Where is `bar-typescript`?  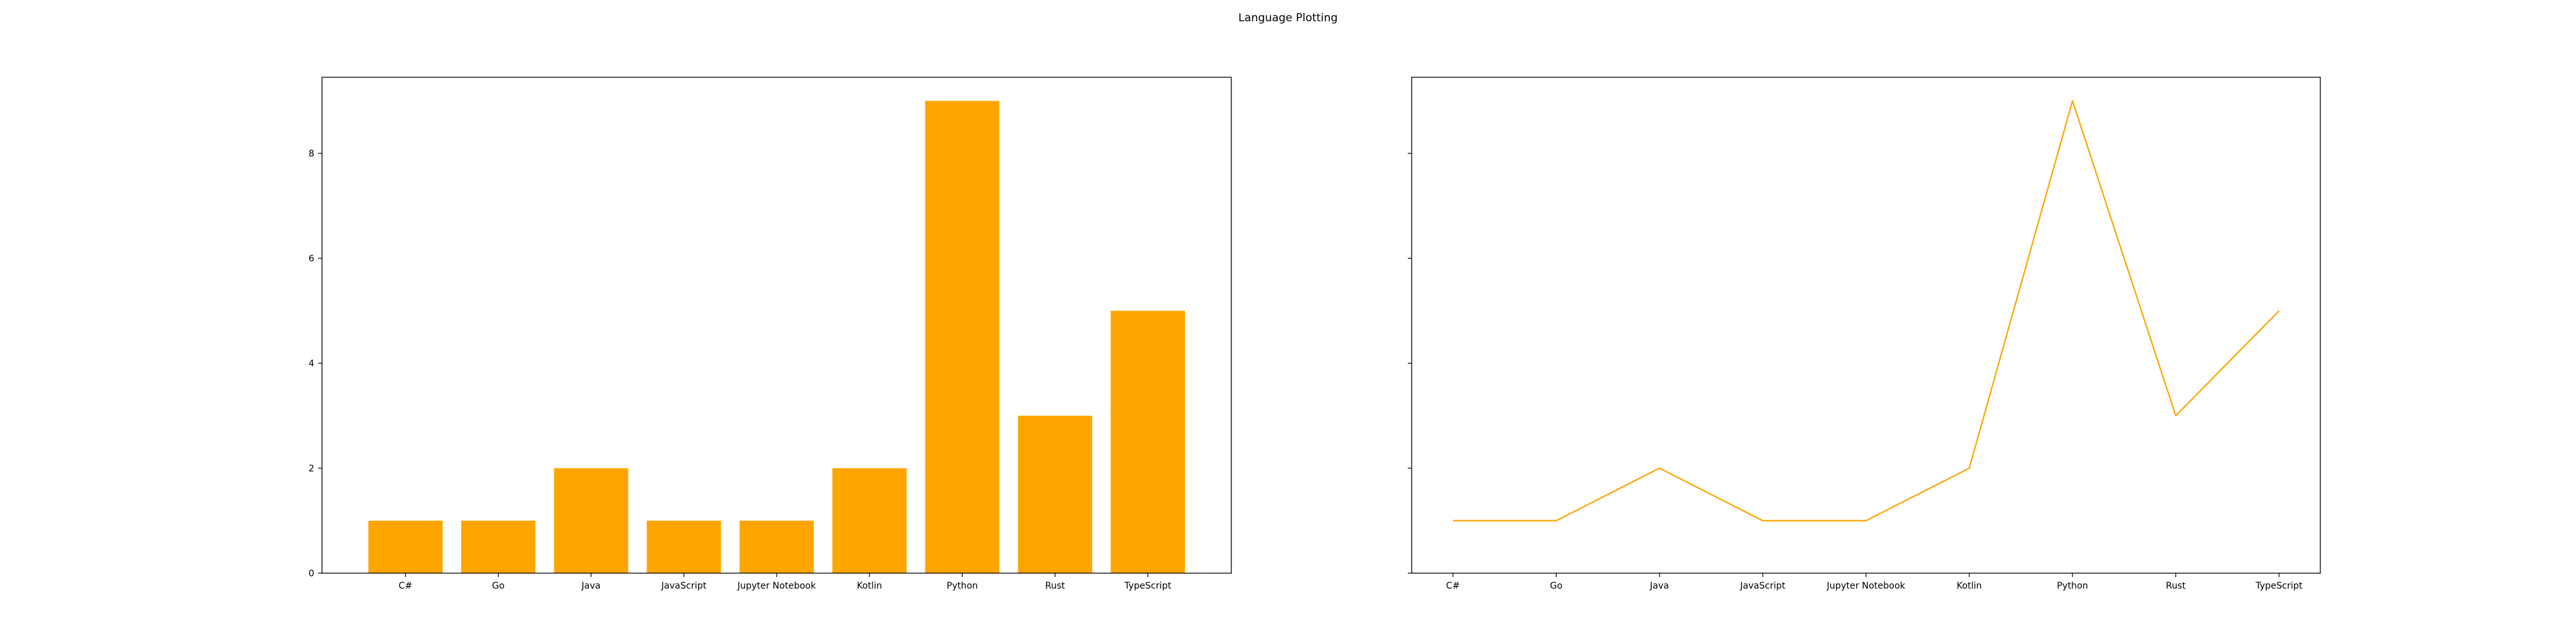 bar-typescript is located at coordinates (1147, 442).